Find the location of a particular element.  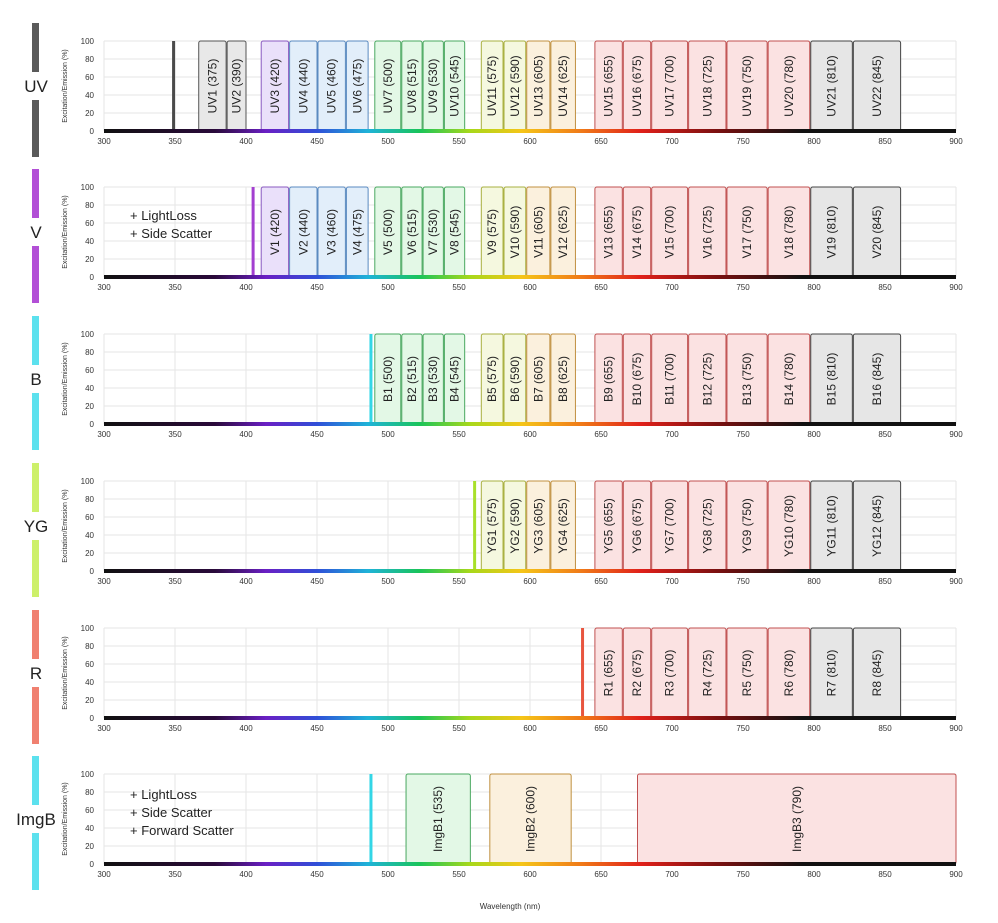

channel-label: UV18 (725) is located at coordinates (707, 85).